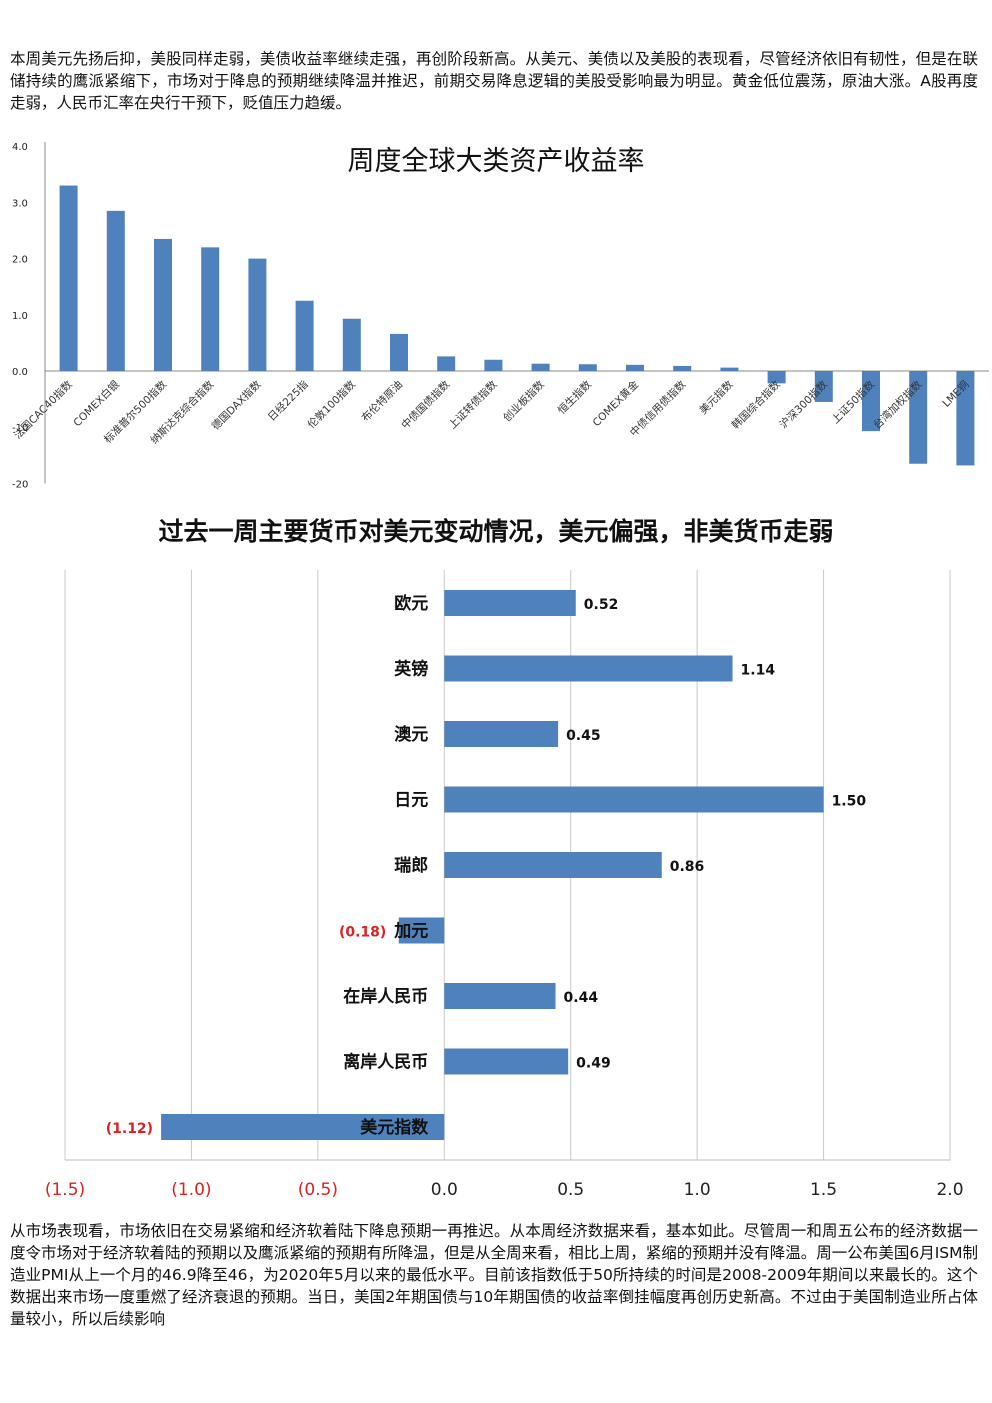 Image resolution: width=992 pixels, height=1403 pixels. What do you see at coordinates (426, 405) in the screenshot?
I see `category-label: 中债国债指数` at bounding box center [426, 405].